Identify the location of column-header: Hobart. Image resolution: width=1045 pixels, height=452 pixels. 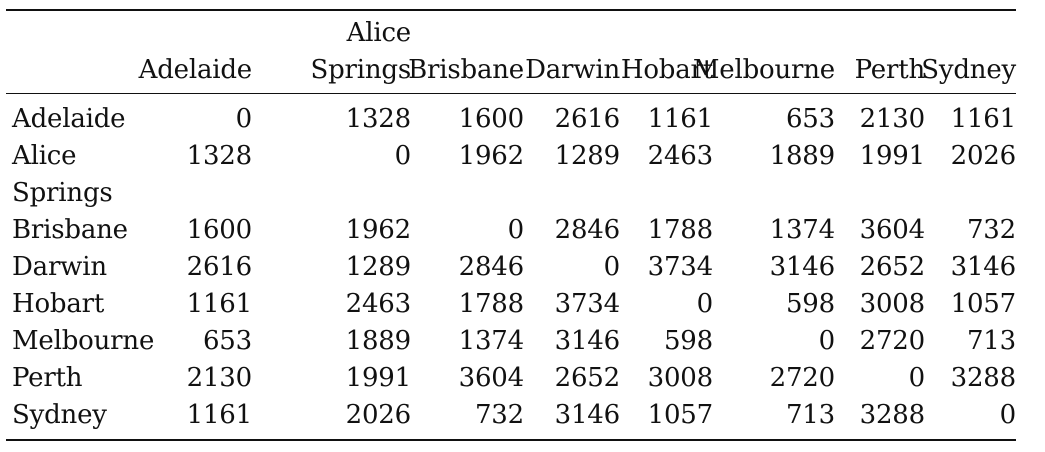
(666, 70).